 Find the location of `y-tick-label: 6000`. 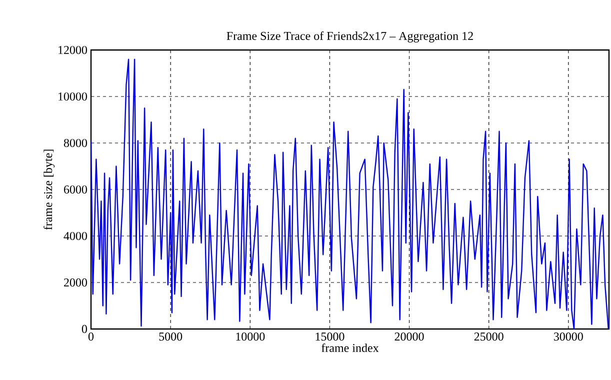

y-tick-label: 6000 is located at coordinates (76, 189).